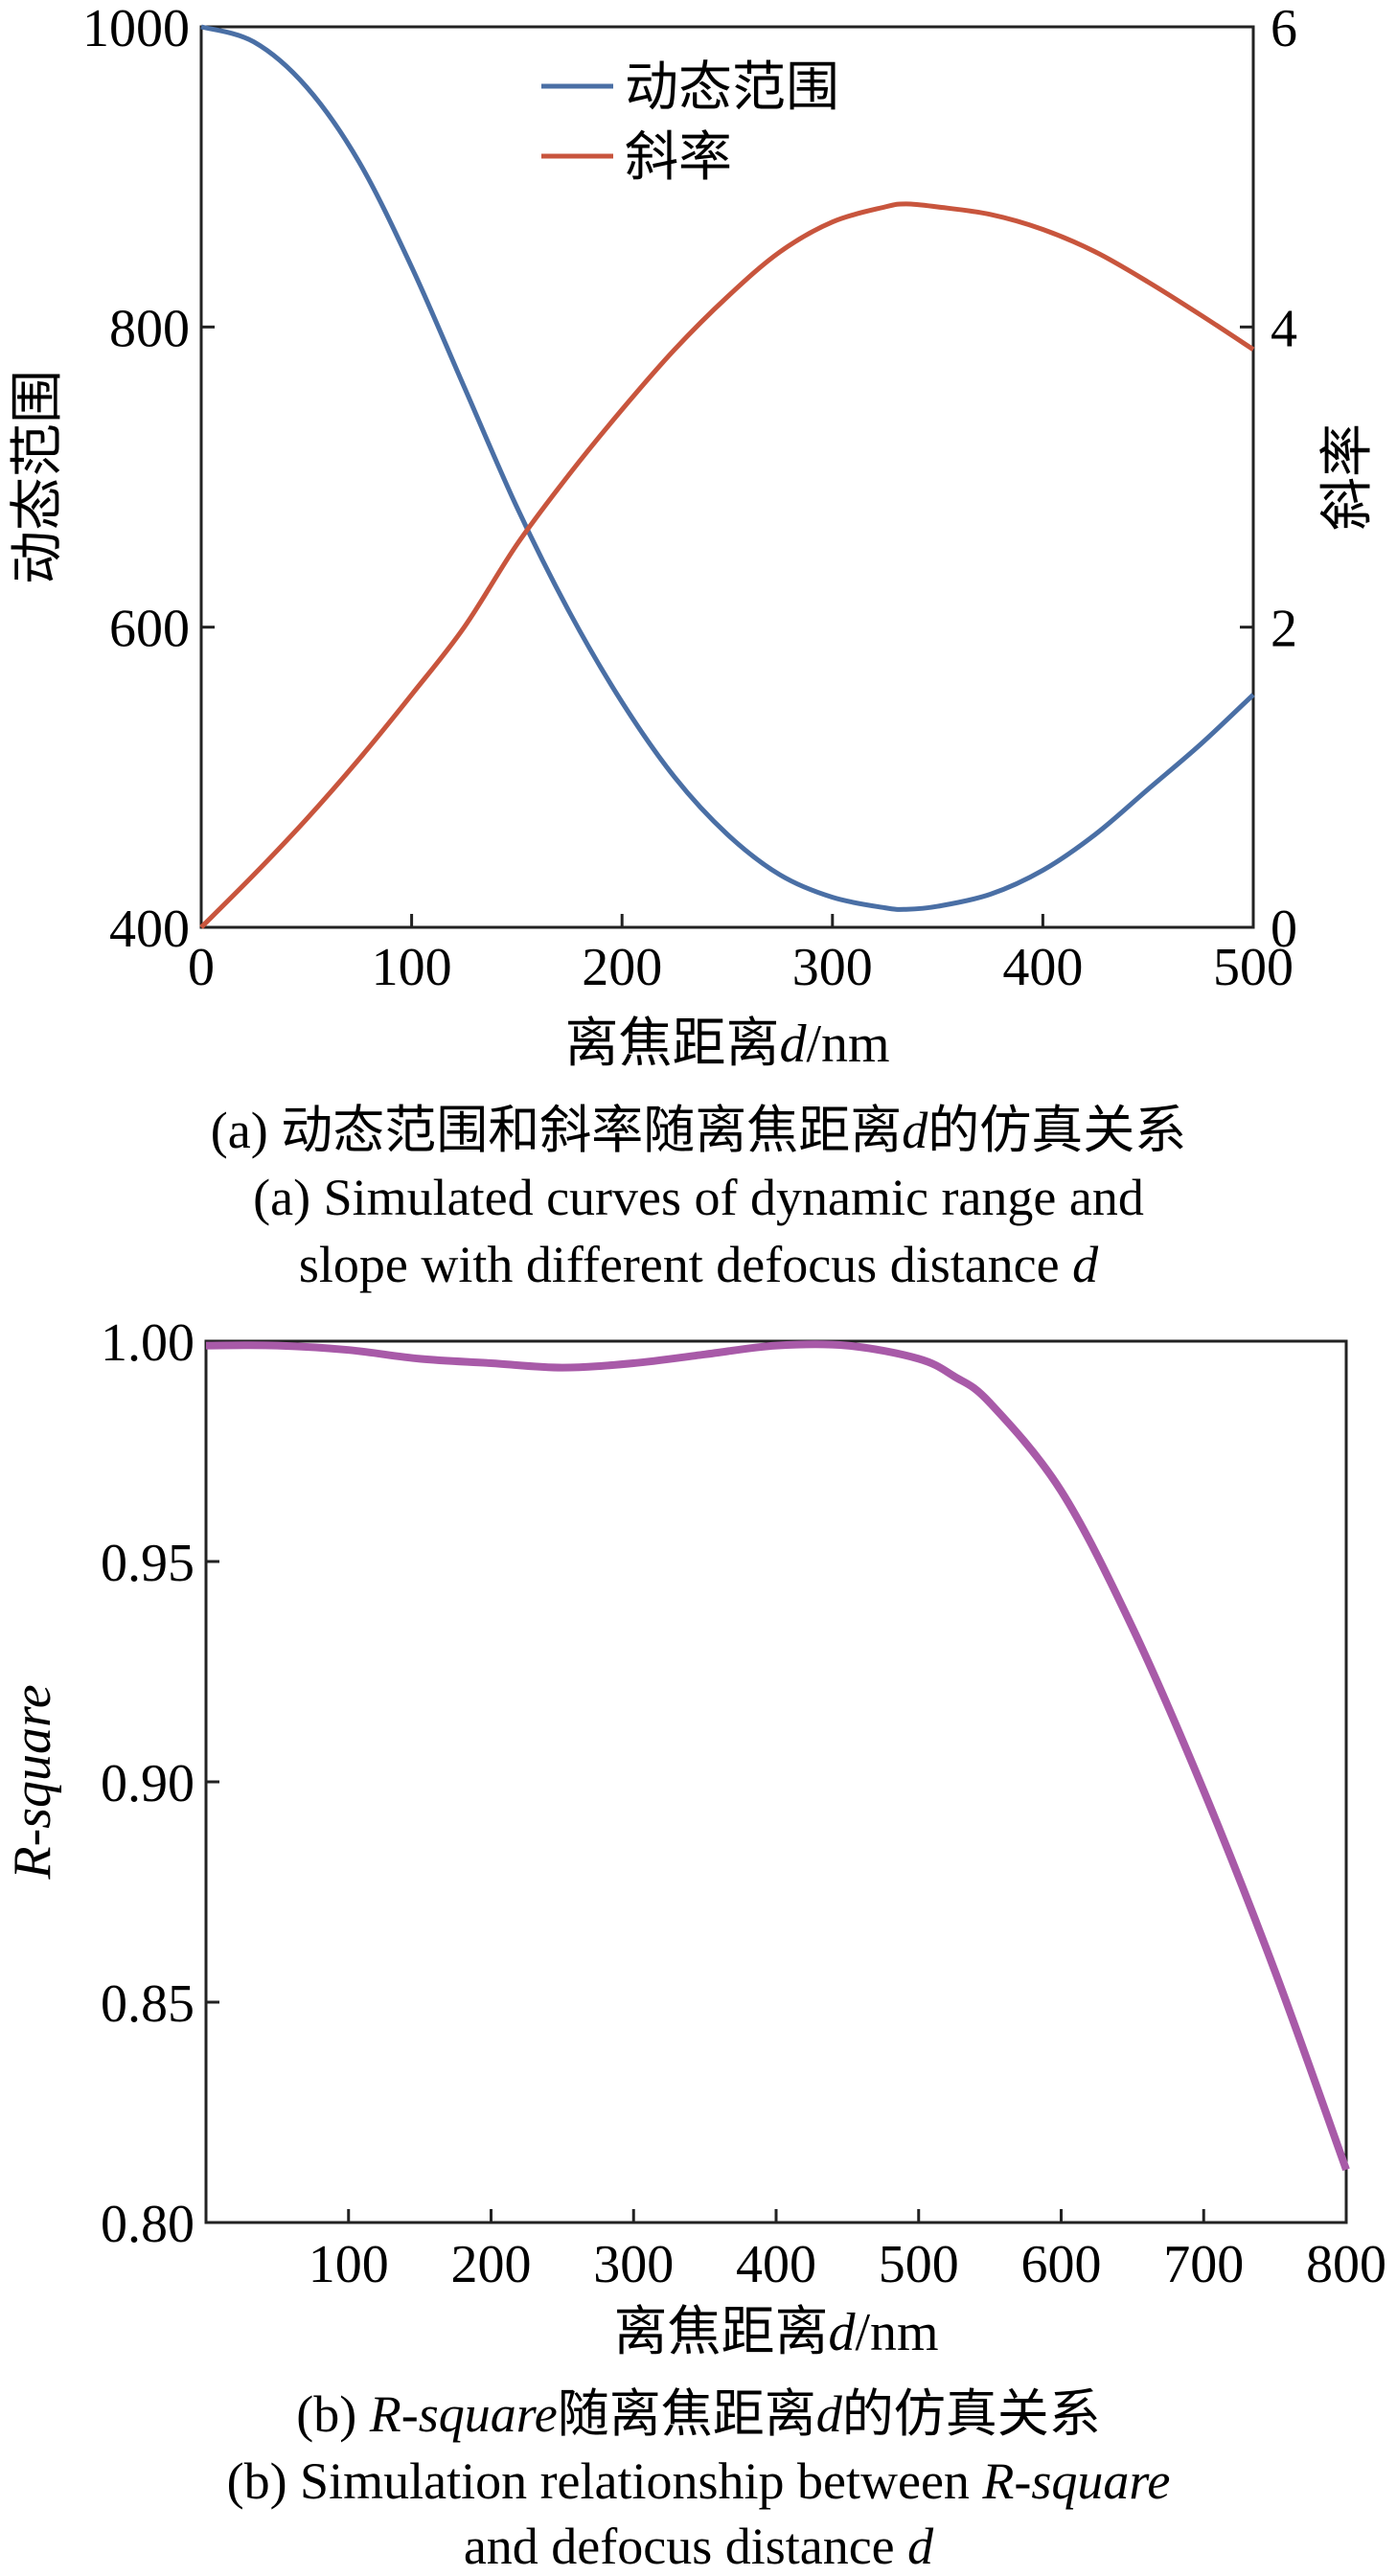 This screenshot has width=1397, height=2576. I want to click on chart-b-x-tick-label: 500, so click(919, 2264).